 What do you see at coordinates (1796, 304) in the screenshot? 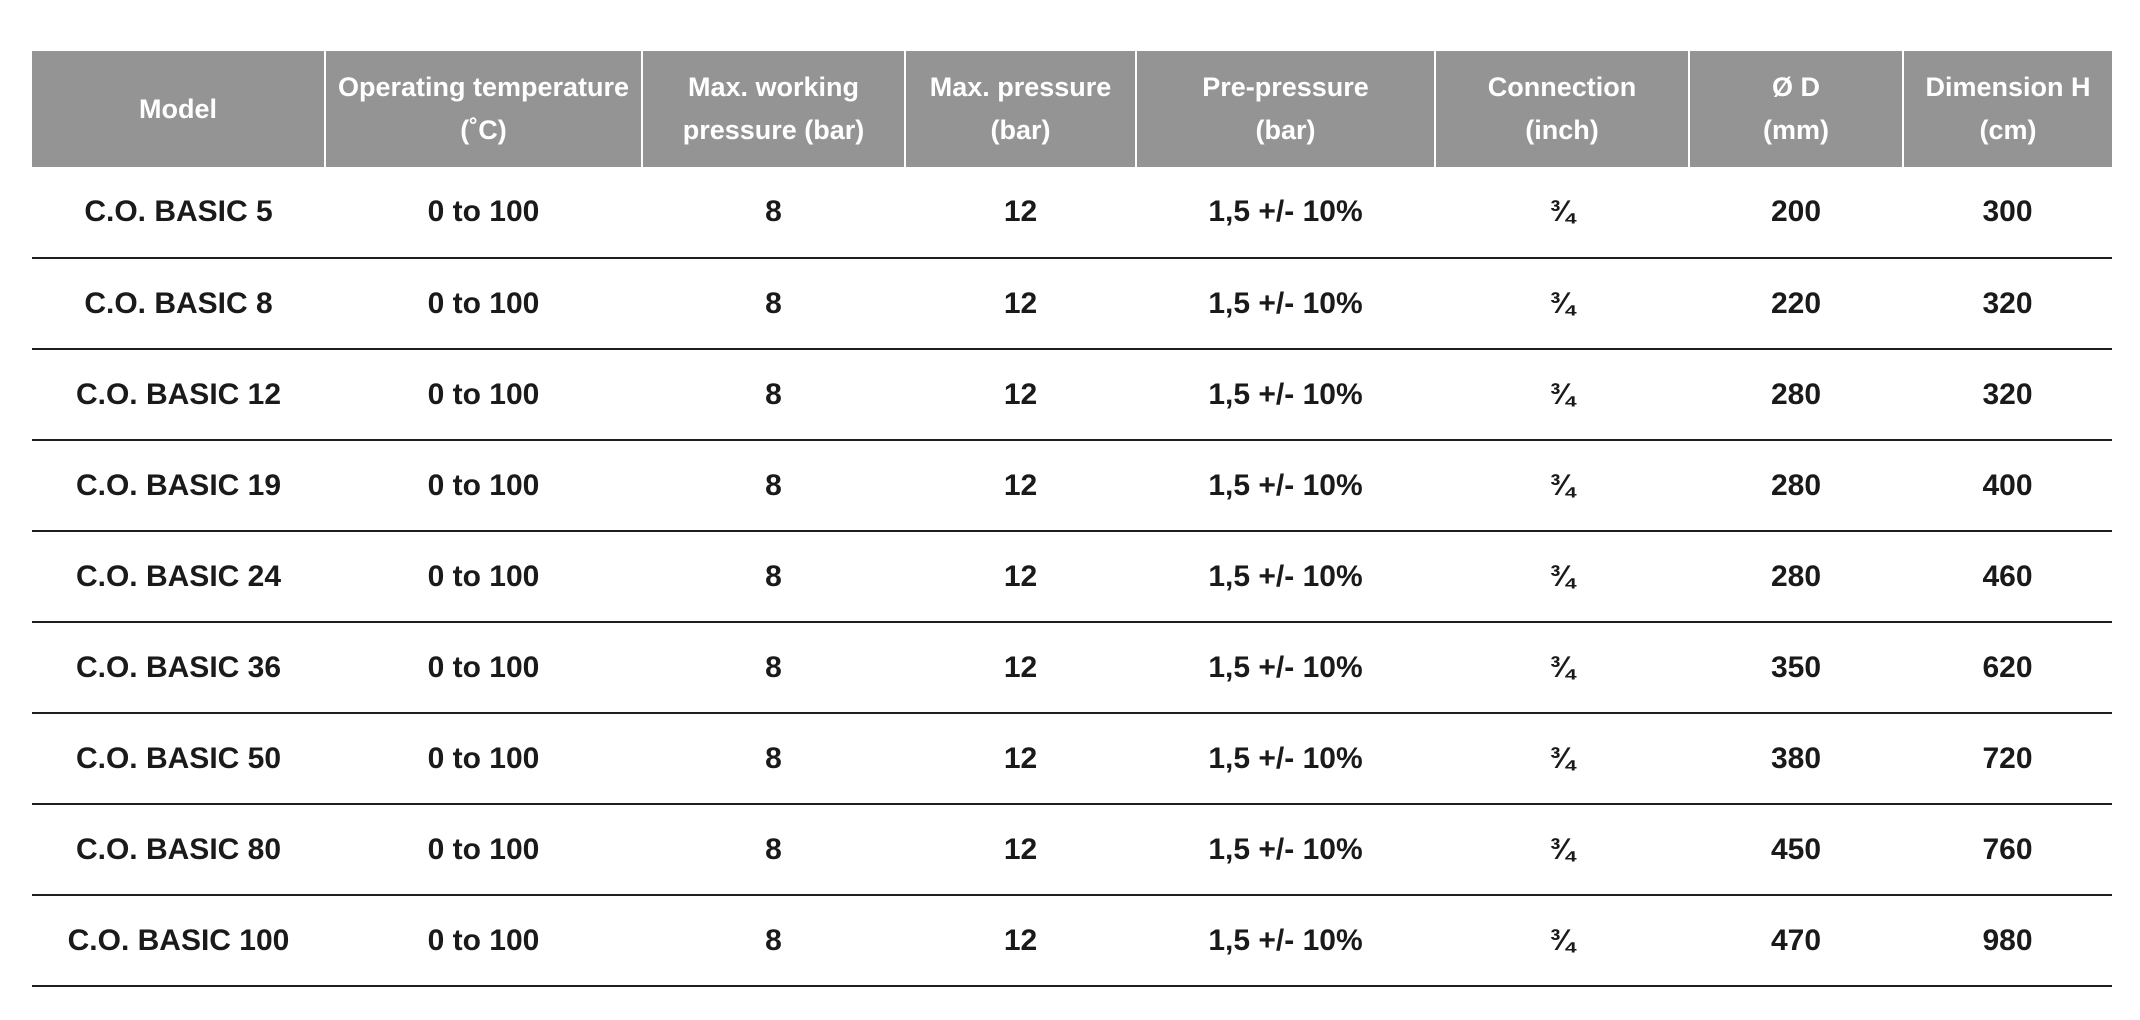
I see `cell-diameter: 220` at bounding box center [1796, 304].